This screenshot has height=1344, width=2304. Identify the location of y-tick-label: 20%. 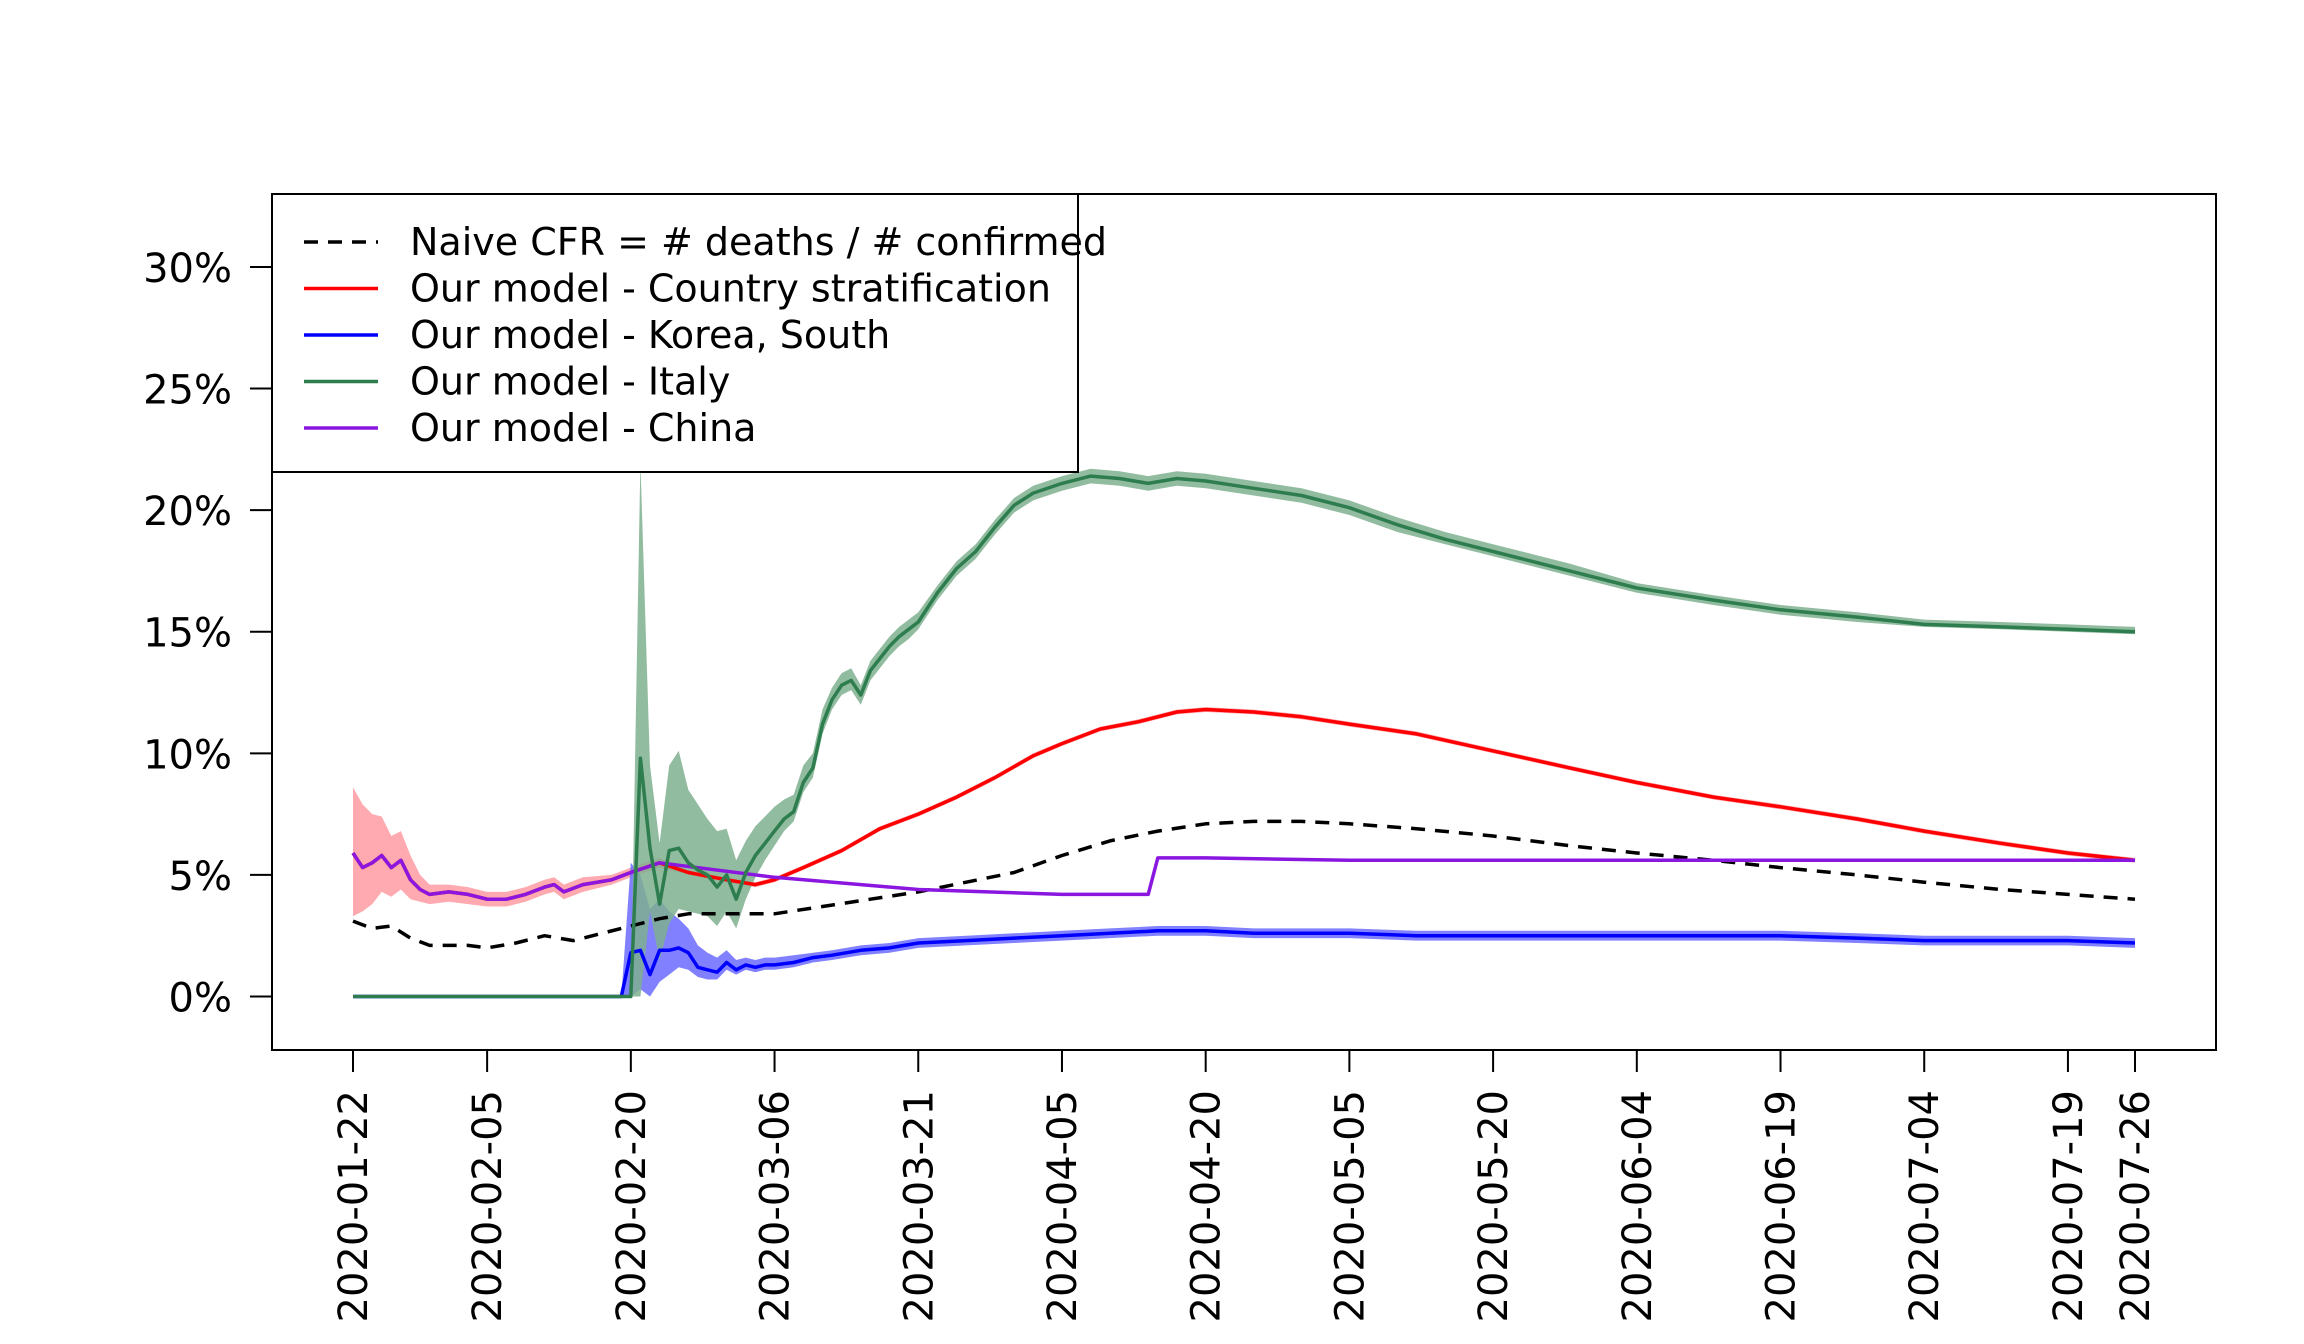
(187, 512).